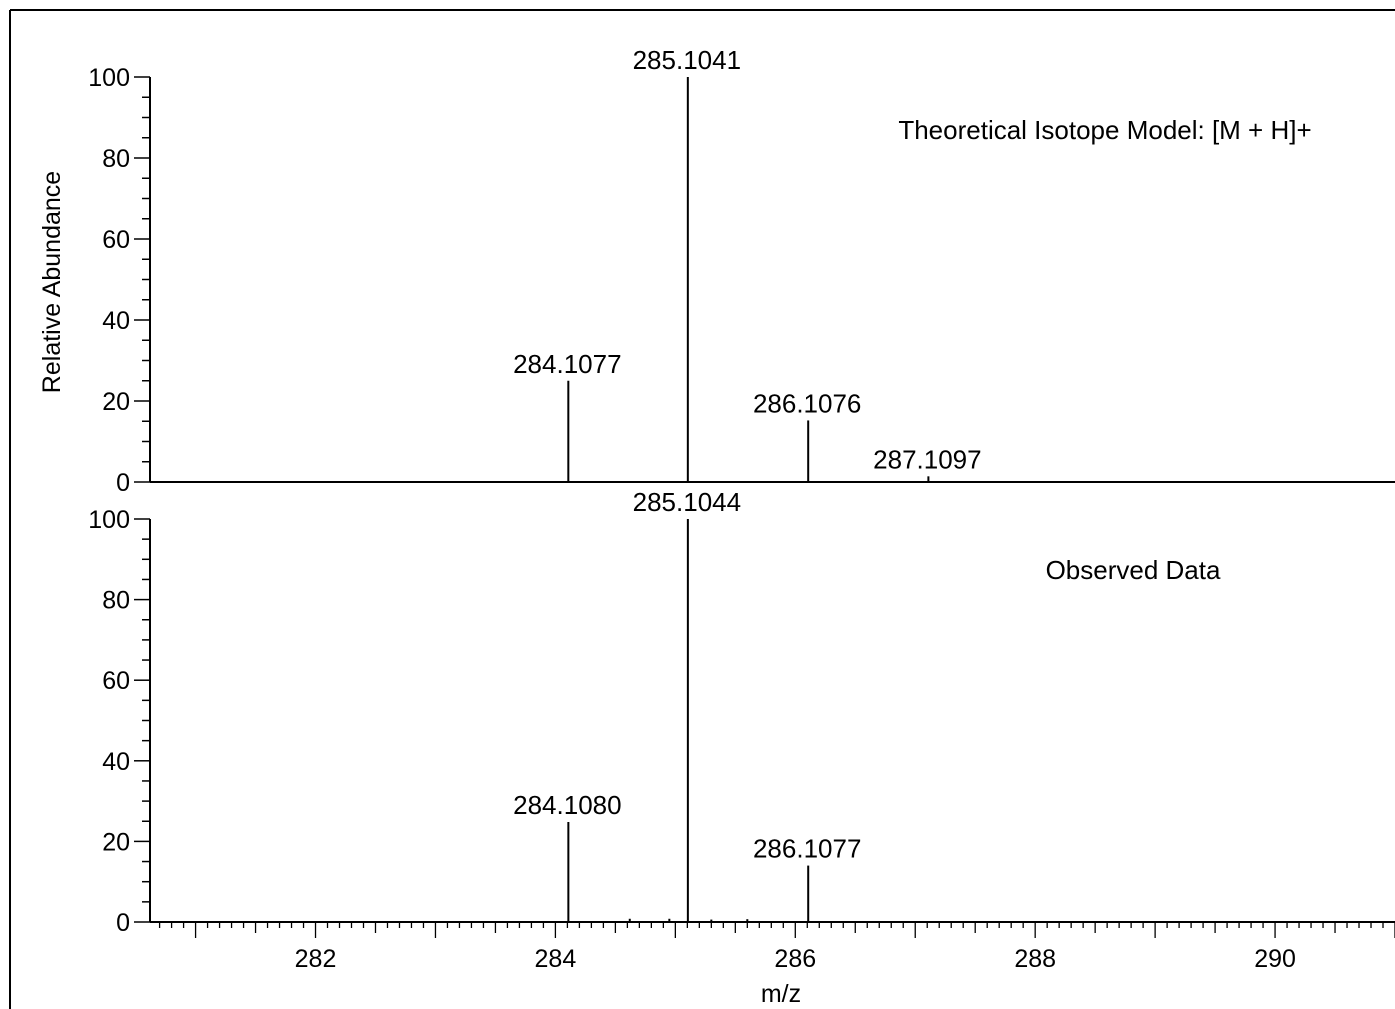 The height and width of the screenshot is (1009, 1395). What do you see at coordinates (556, 959) in the screenshot?
I see `x-tick-label: 284` at bounding box center [556, 959].